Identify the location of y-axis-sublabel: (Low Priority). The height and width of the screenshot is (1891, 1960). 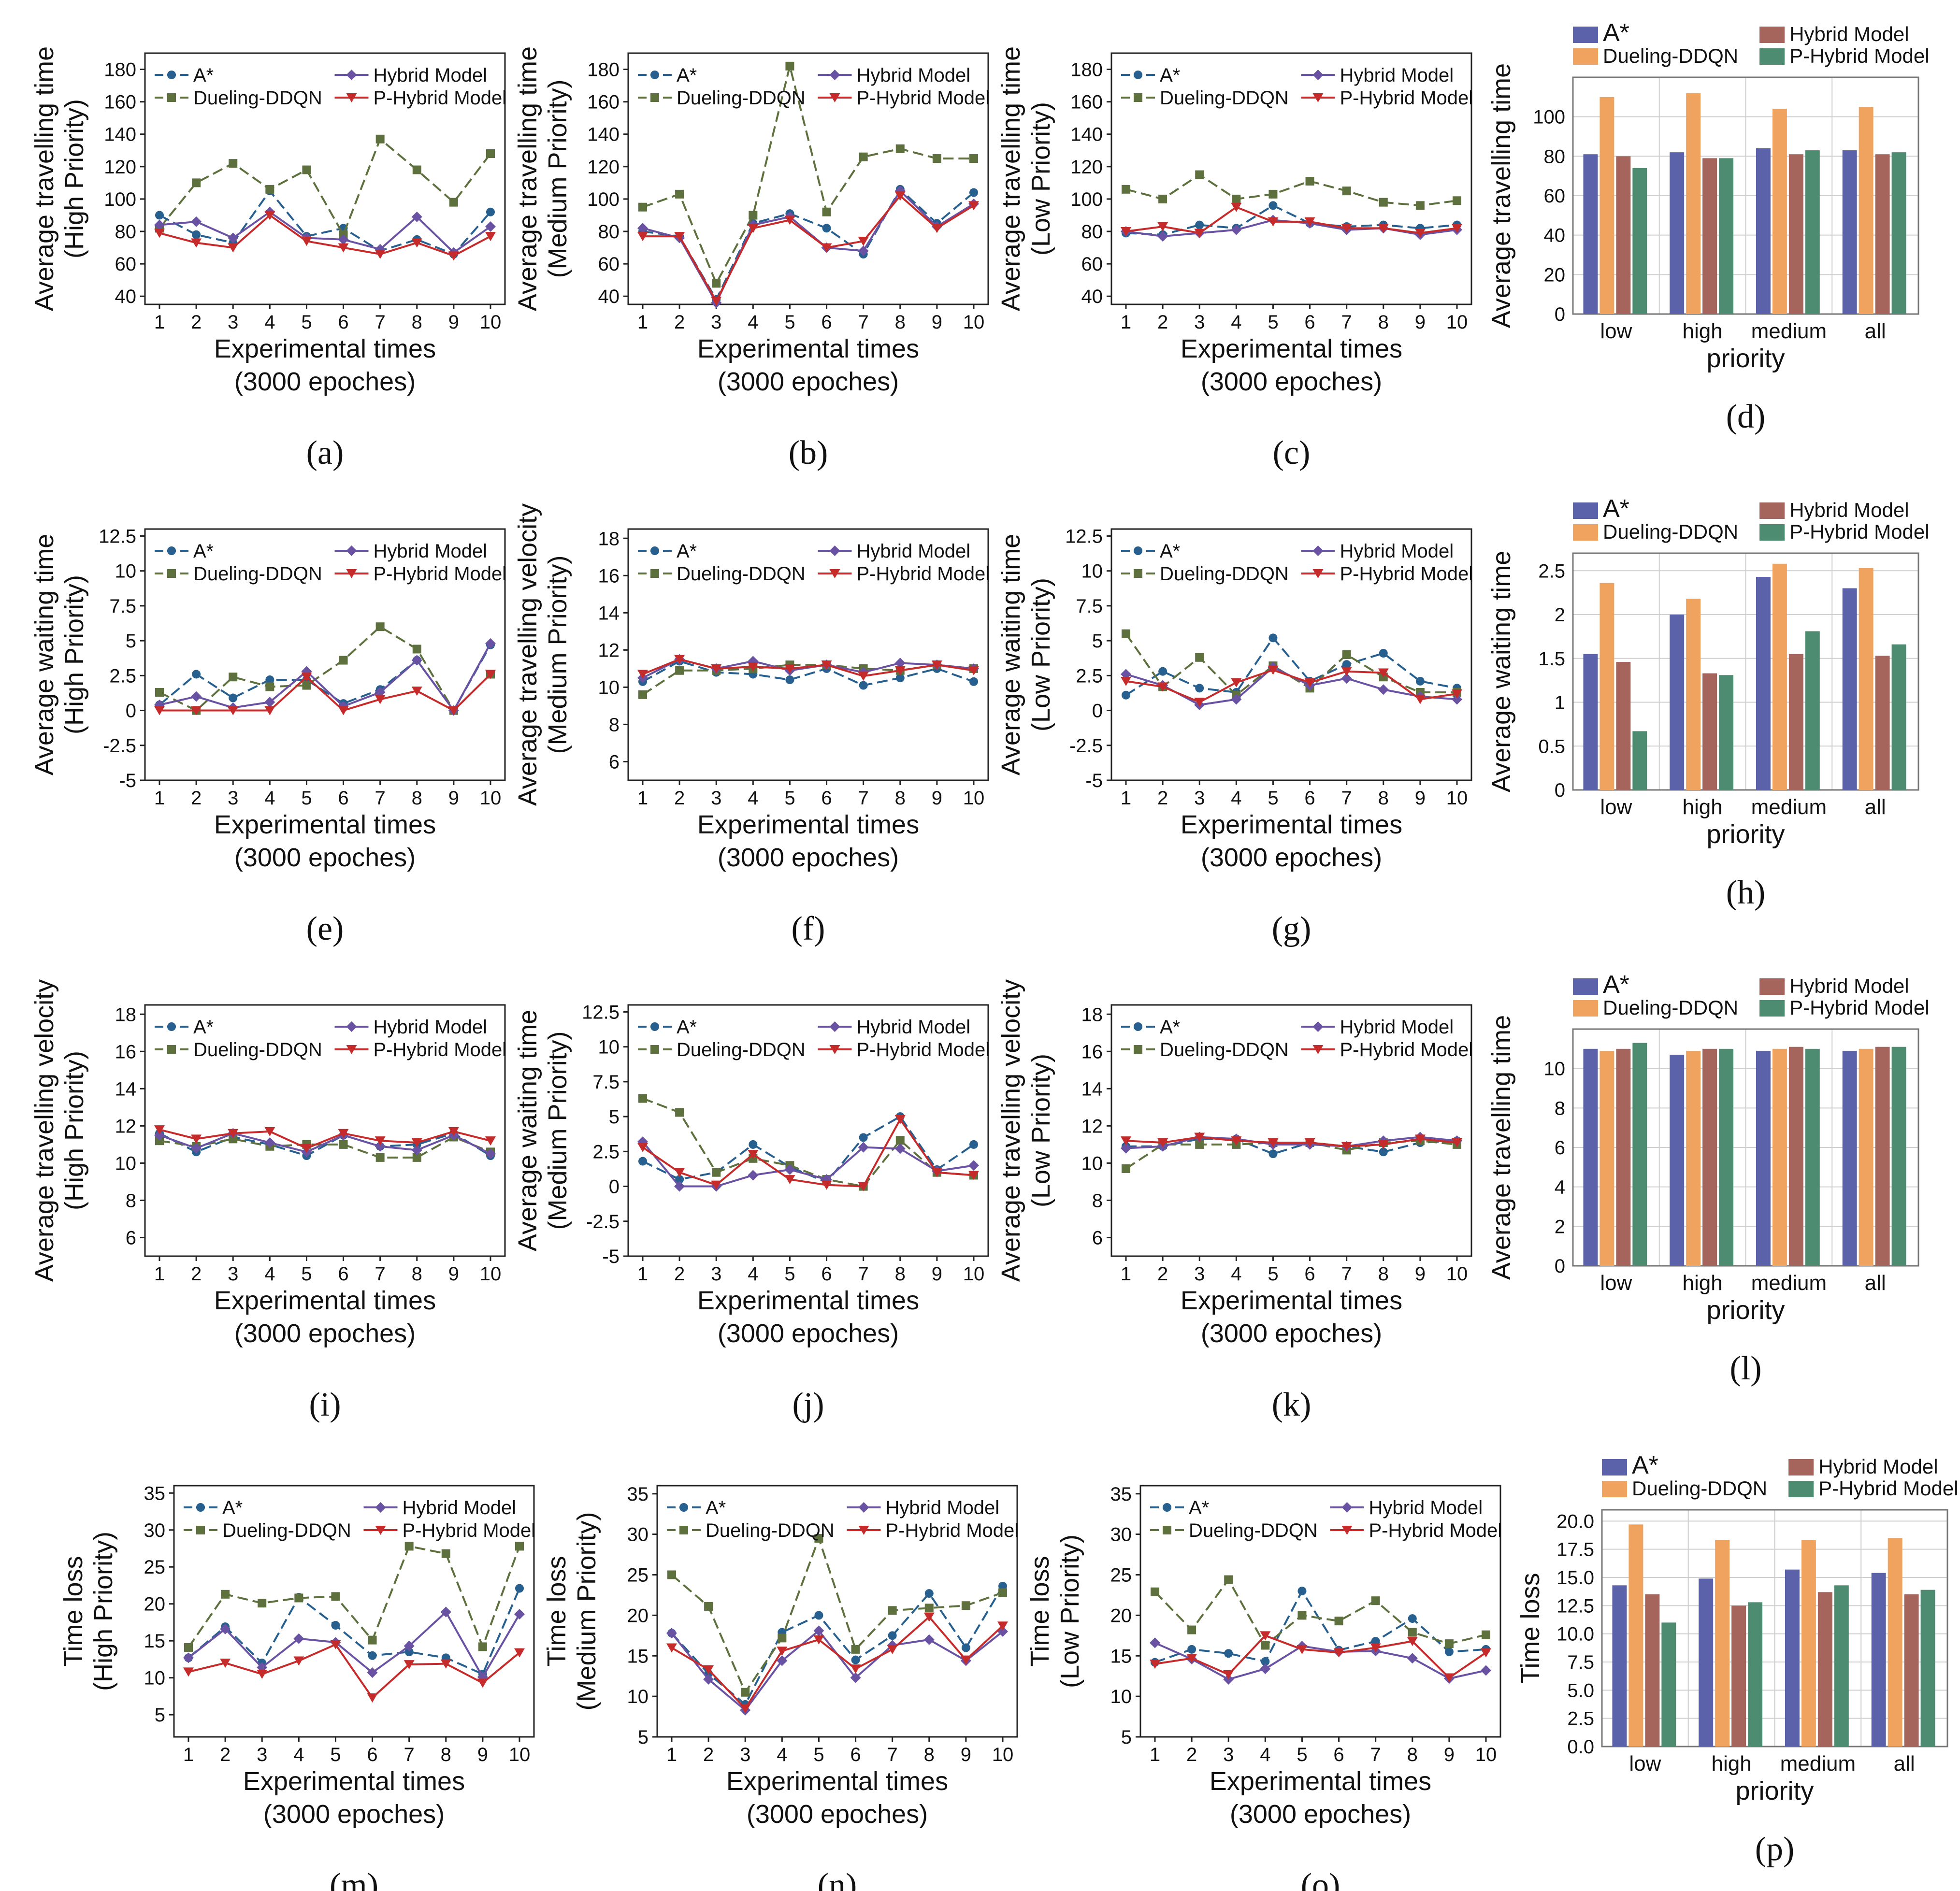
(1069, 1611).